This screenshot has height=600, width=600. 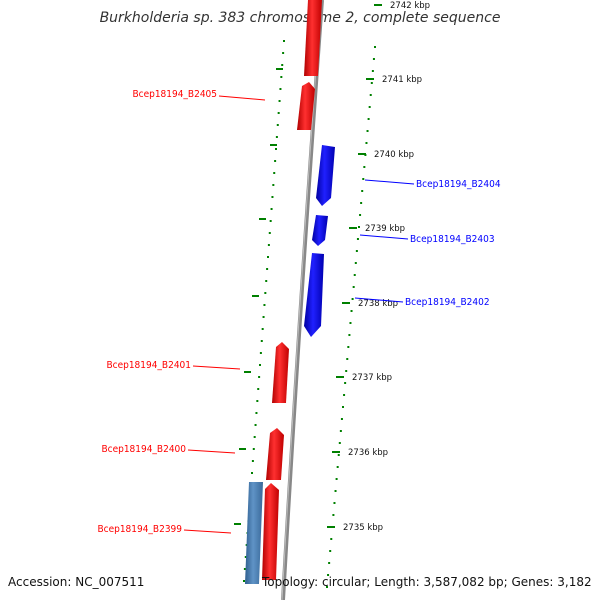 I want to click on gene-label: Bcep18194_B2402, so click(x=447, y=302).